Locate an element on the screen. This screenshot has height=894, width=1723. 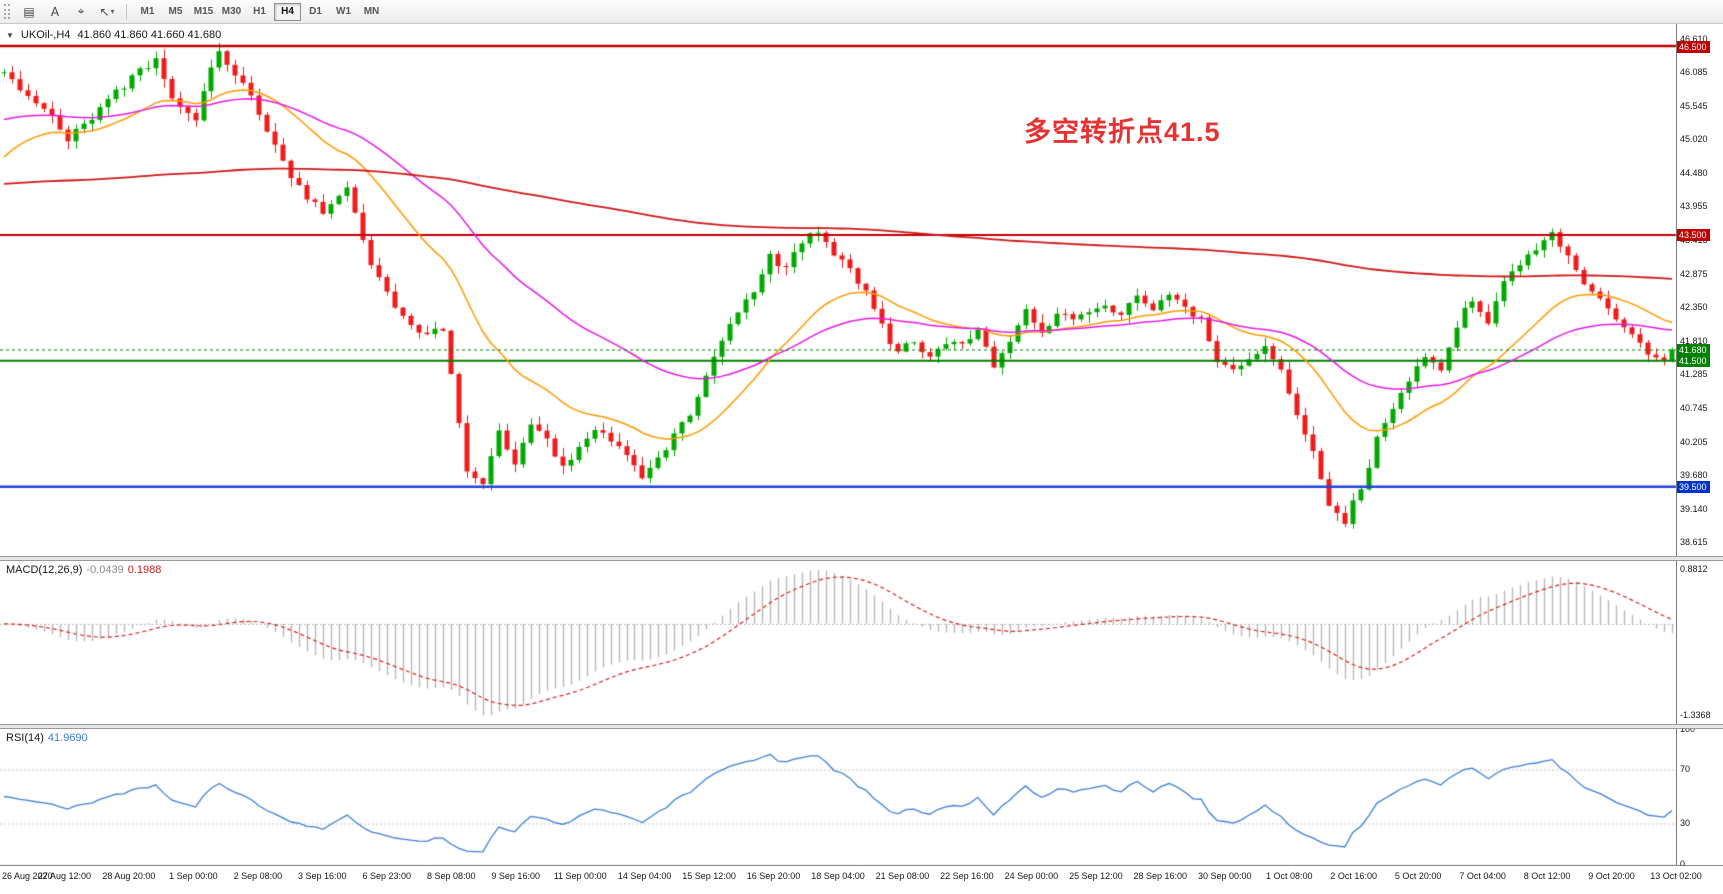
timeframe-h4-button: H4 is located at coordinates (287, 11).